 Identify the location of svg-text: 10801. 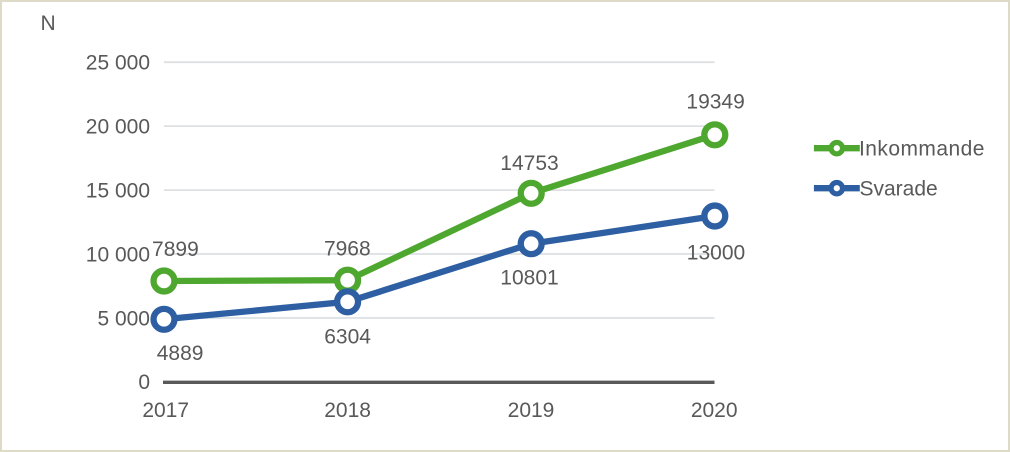
(529, 278).